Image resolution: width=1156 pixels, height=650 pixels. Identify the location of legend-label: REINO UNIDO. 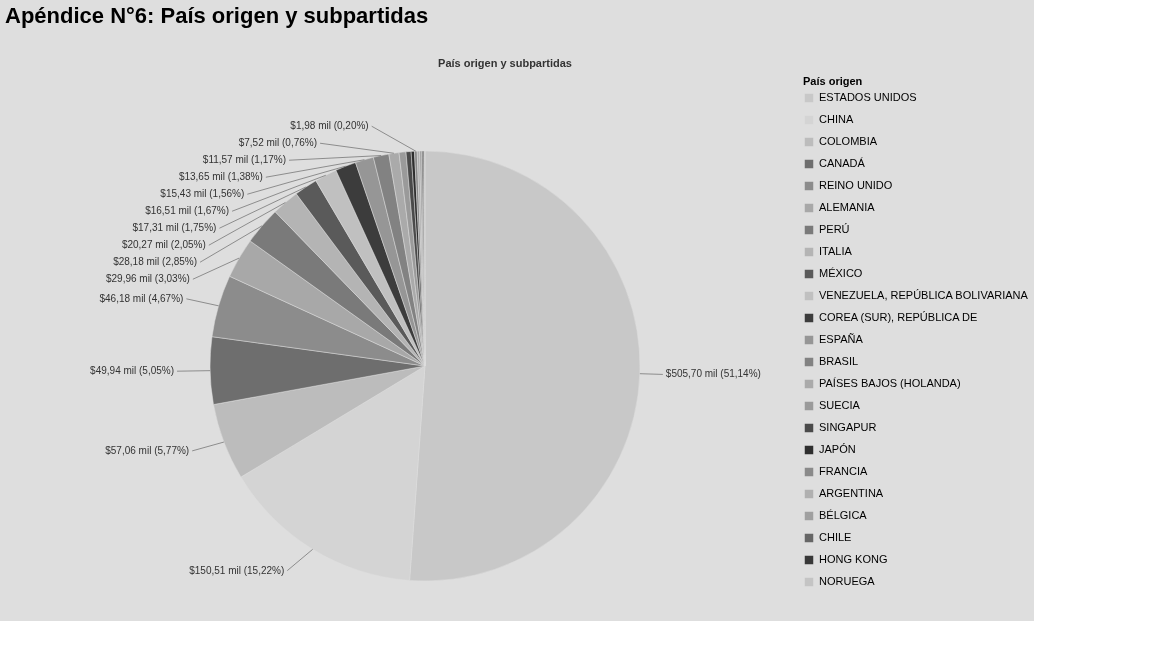
(856, 185).